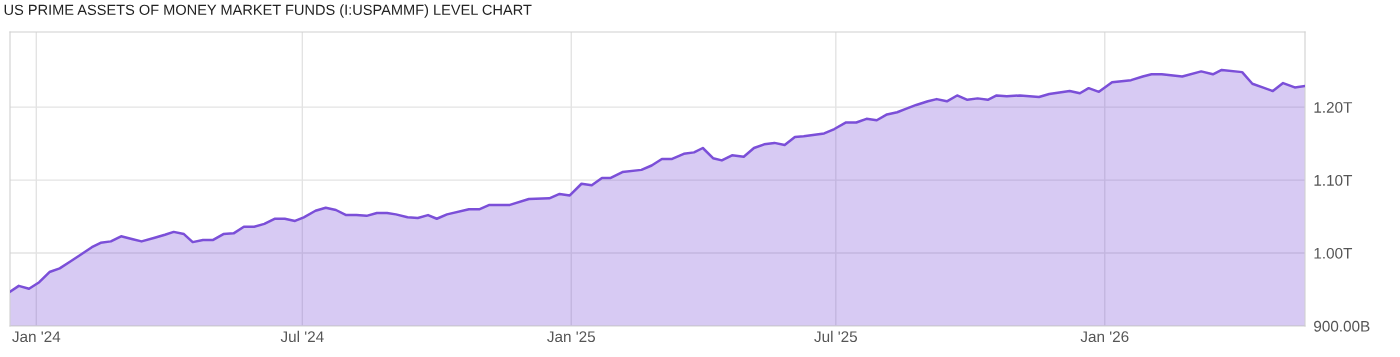 The width and height of the screenshot is (1400, 357). I want to click on x-tick-label: Jul '25, so click(836, 336).